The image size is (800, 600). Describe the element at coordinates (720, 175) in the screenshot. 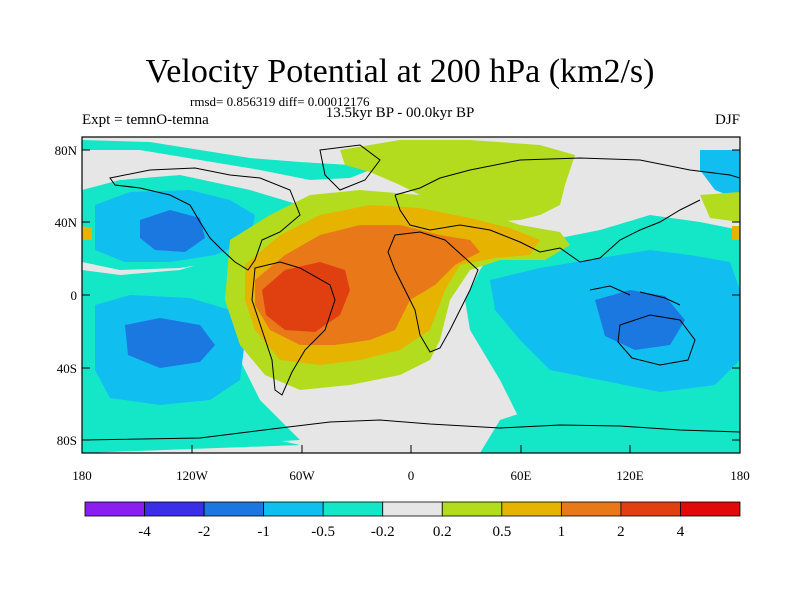

I see `contour-lightblue-arctic-east` at that location.